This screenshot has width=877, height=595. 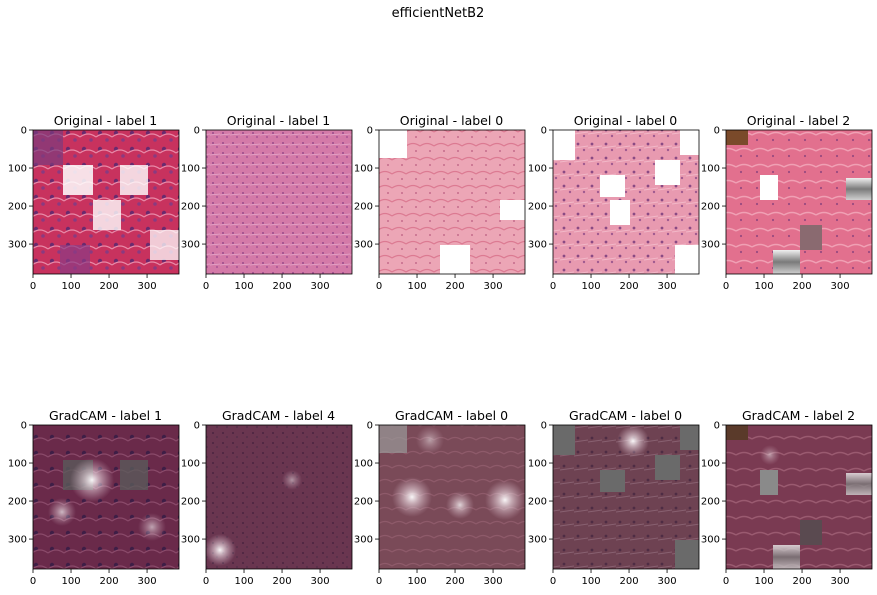 I want to click on panel-title: GradCAM - label 1, so click(x=105, y=415).